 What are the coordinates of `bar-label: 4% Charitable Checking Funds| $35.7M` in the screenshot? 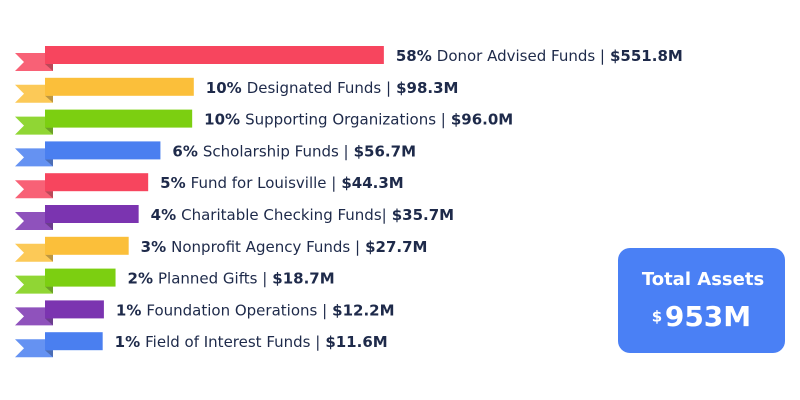 It's located at (302, 215).